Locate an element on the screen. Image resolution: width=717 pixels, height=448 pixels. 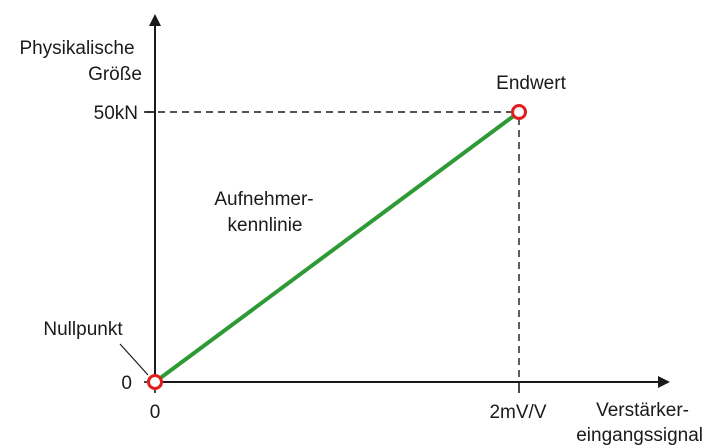
y-tick-label-max: 50kN is located at coordinates (116, 113).